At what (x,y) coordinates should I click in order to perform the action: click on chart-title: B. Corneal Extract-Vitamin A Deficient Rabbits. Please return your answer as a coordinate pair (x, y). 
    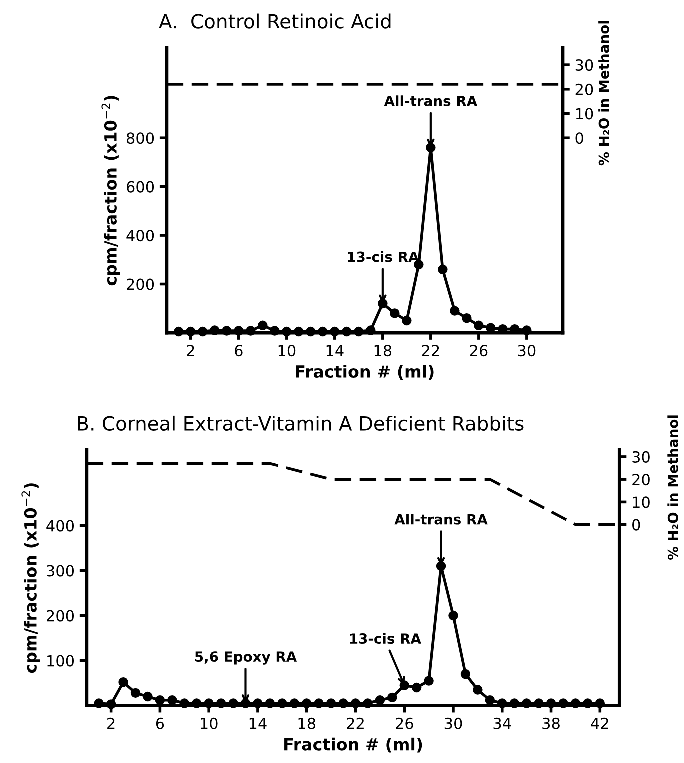
    Looking at the image, I should click on (301, 423).